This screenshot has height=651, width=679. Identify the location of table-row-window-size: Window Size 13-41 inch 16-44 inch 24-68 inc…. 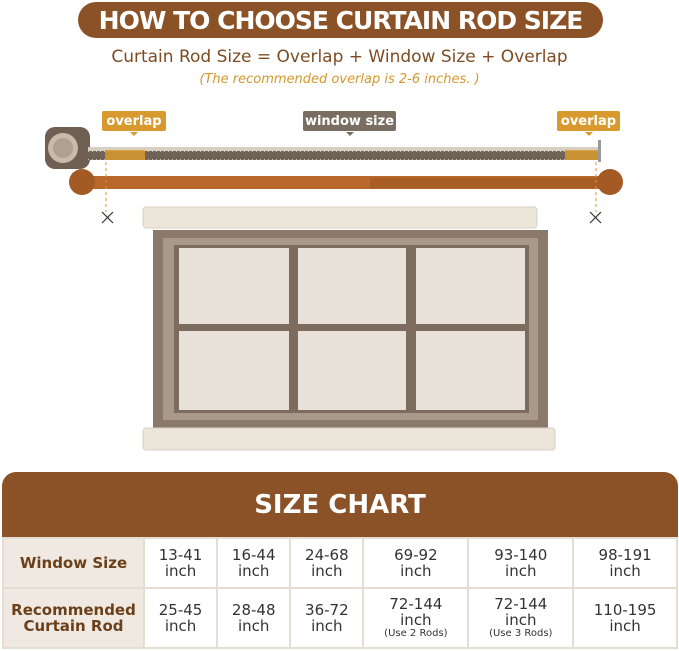
(340, 563).